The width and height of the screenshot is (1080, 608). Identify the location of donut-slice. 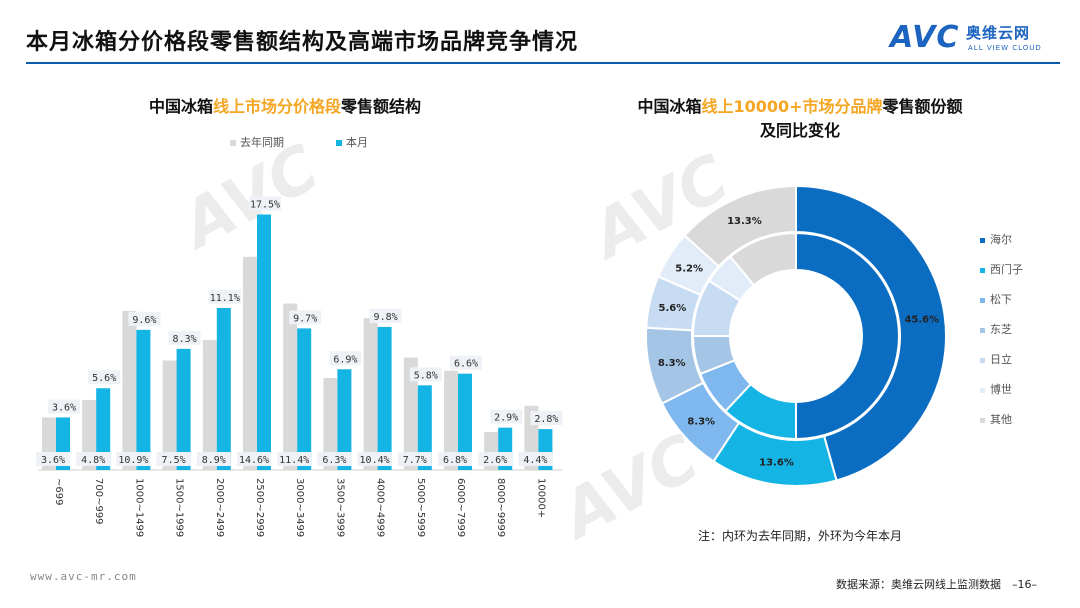
(847, 336).